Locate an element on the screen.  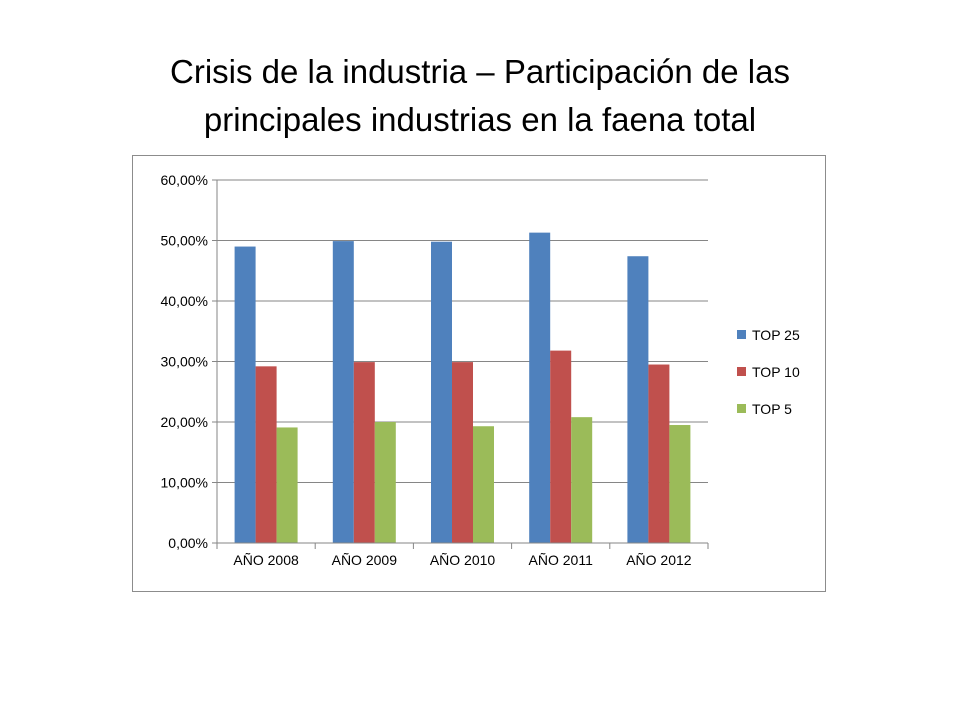
x-tick-label: AÑO 2011 is located at coordinates (561, 560).